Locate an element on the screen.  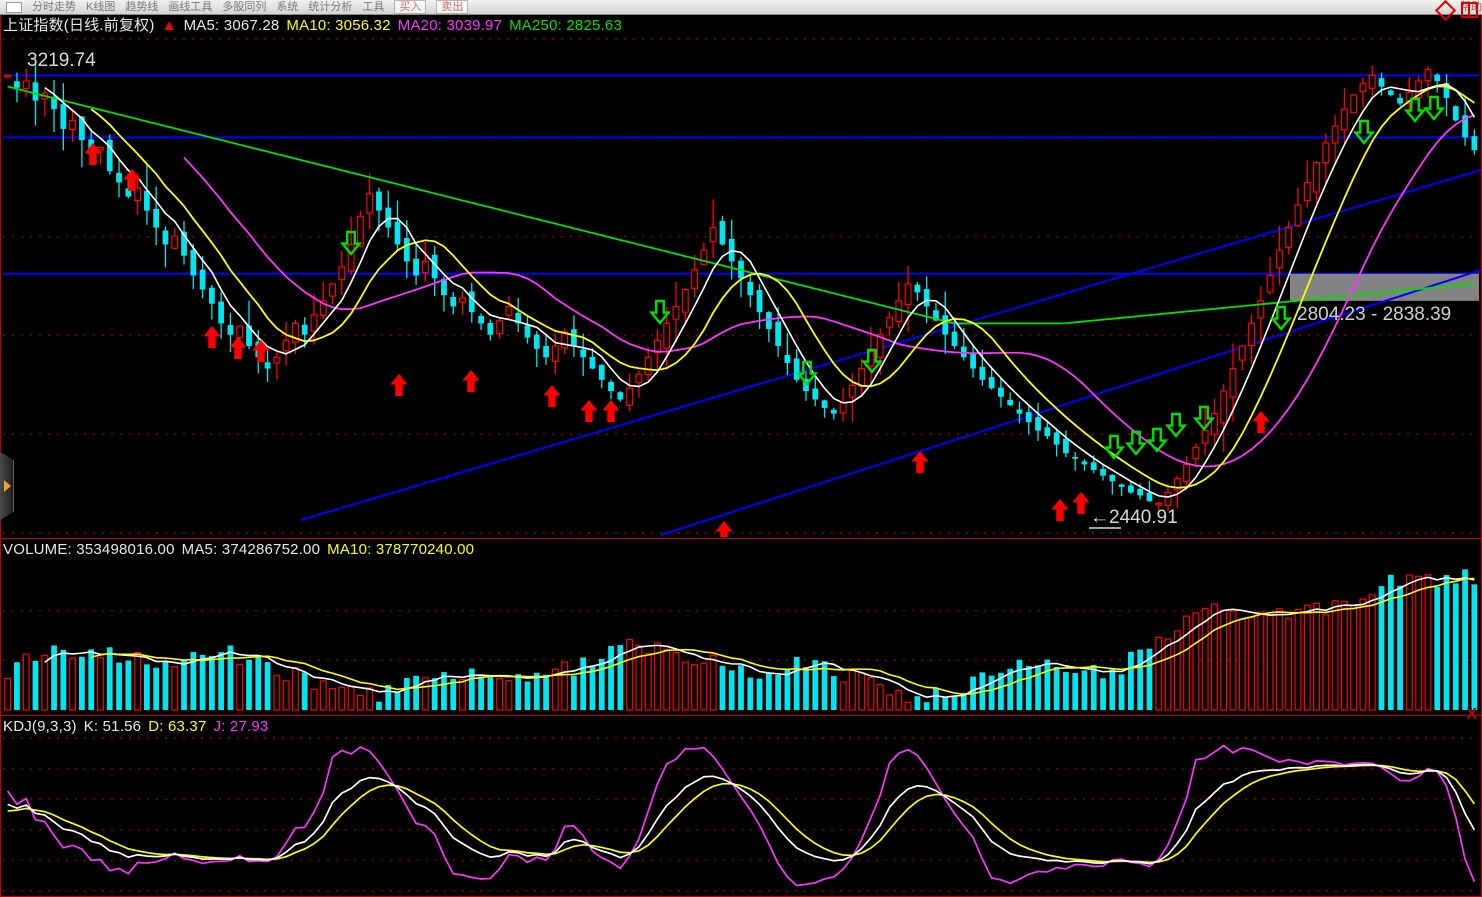
expand-panel-arrow-icon is located at coordinates (7, 486).